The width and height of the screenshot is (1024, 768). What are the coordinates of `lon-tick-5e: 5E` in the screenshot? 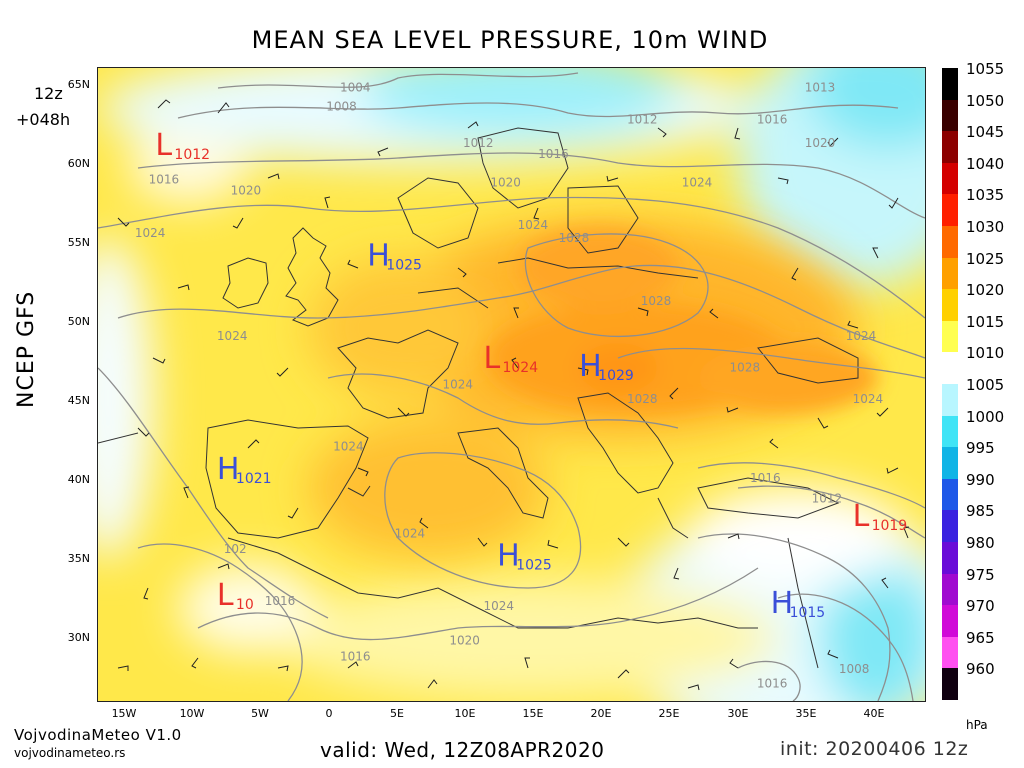 It's located at (397, 713).